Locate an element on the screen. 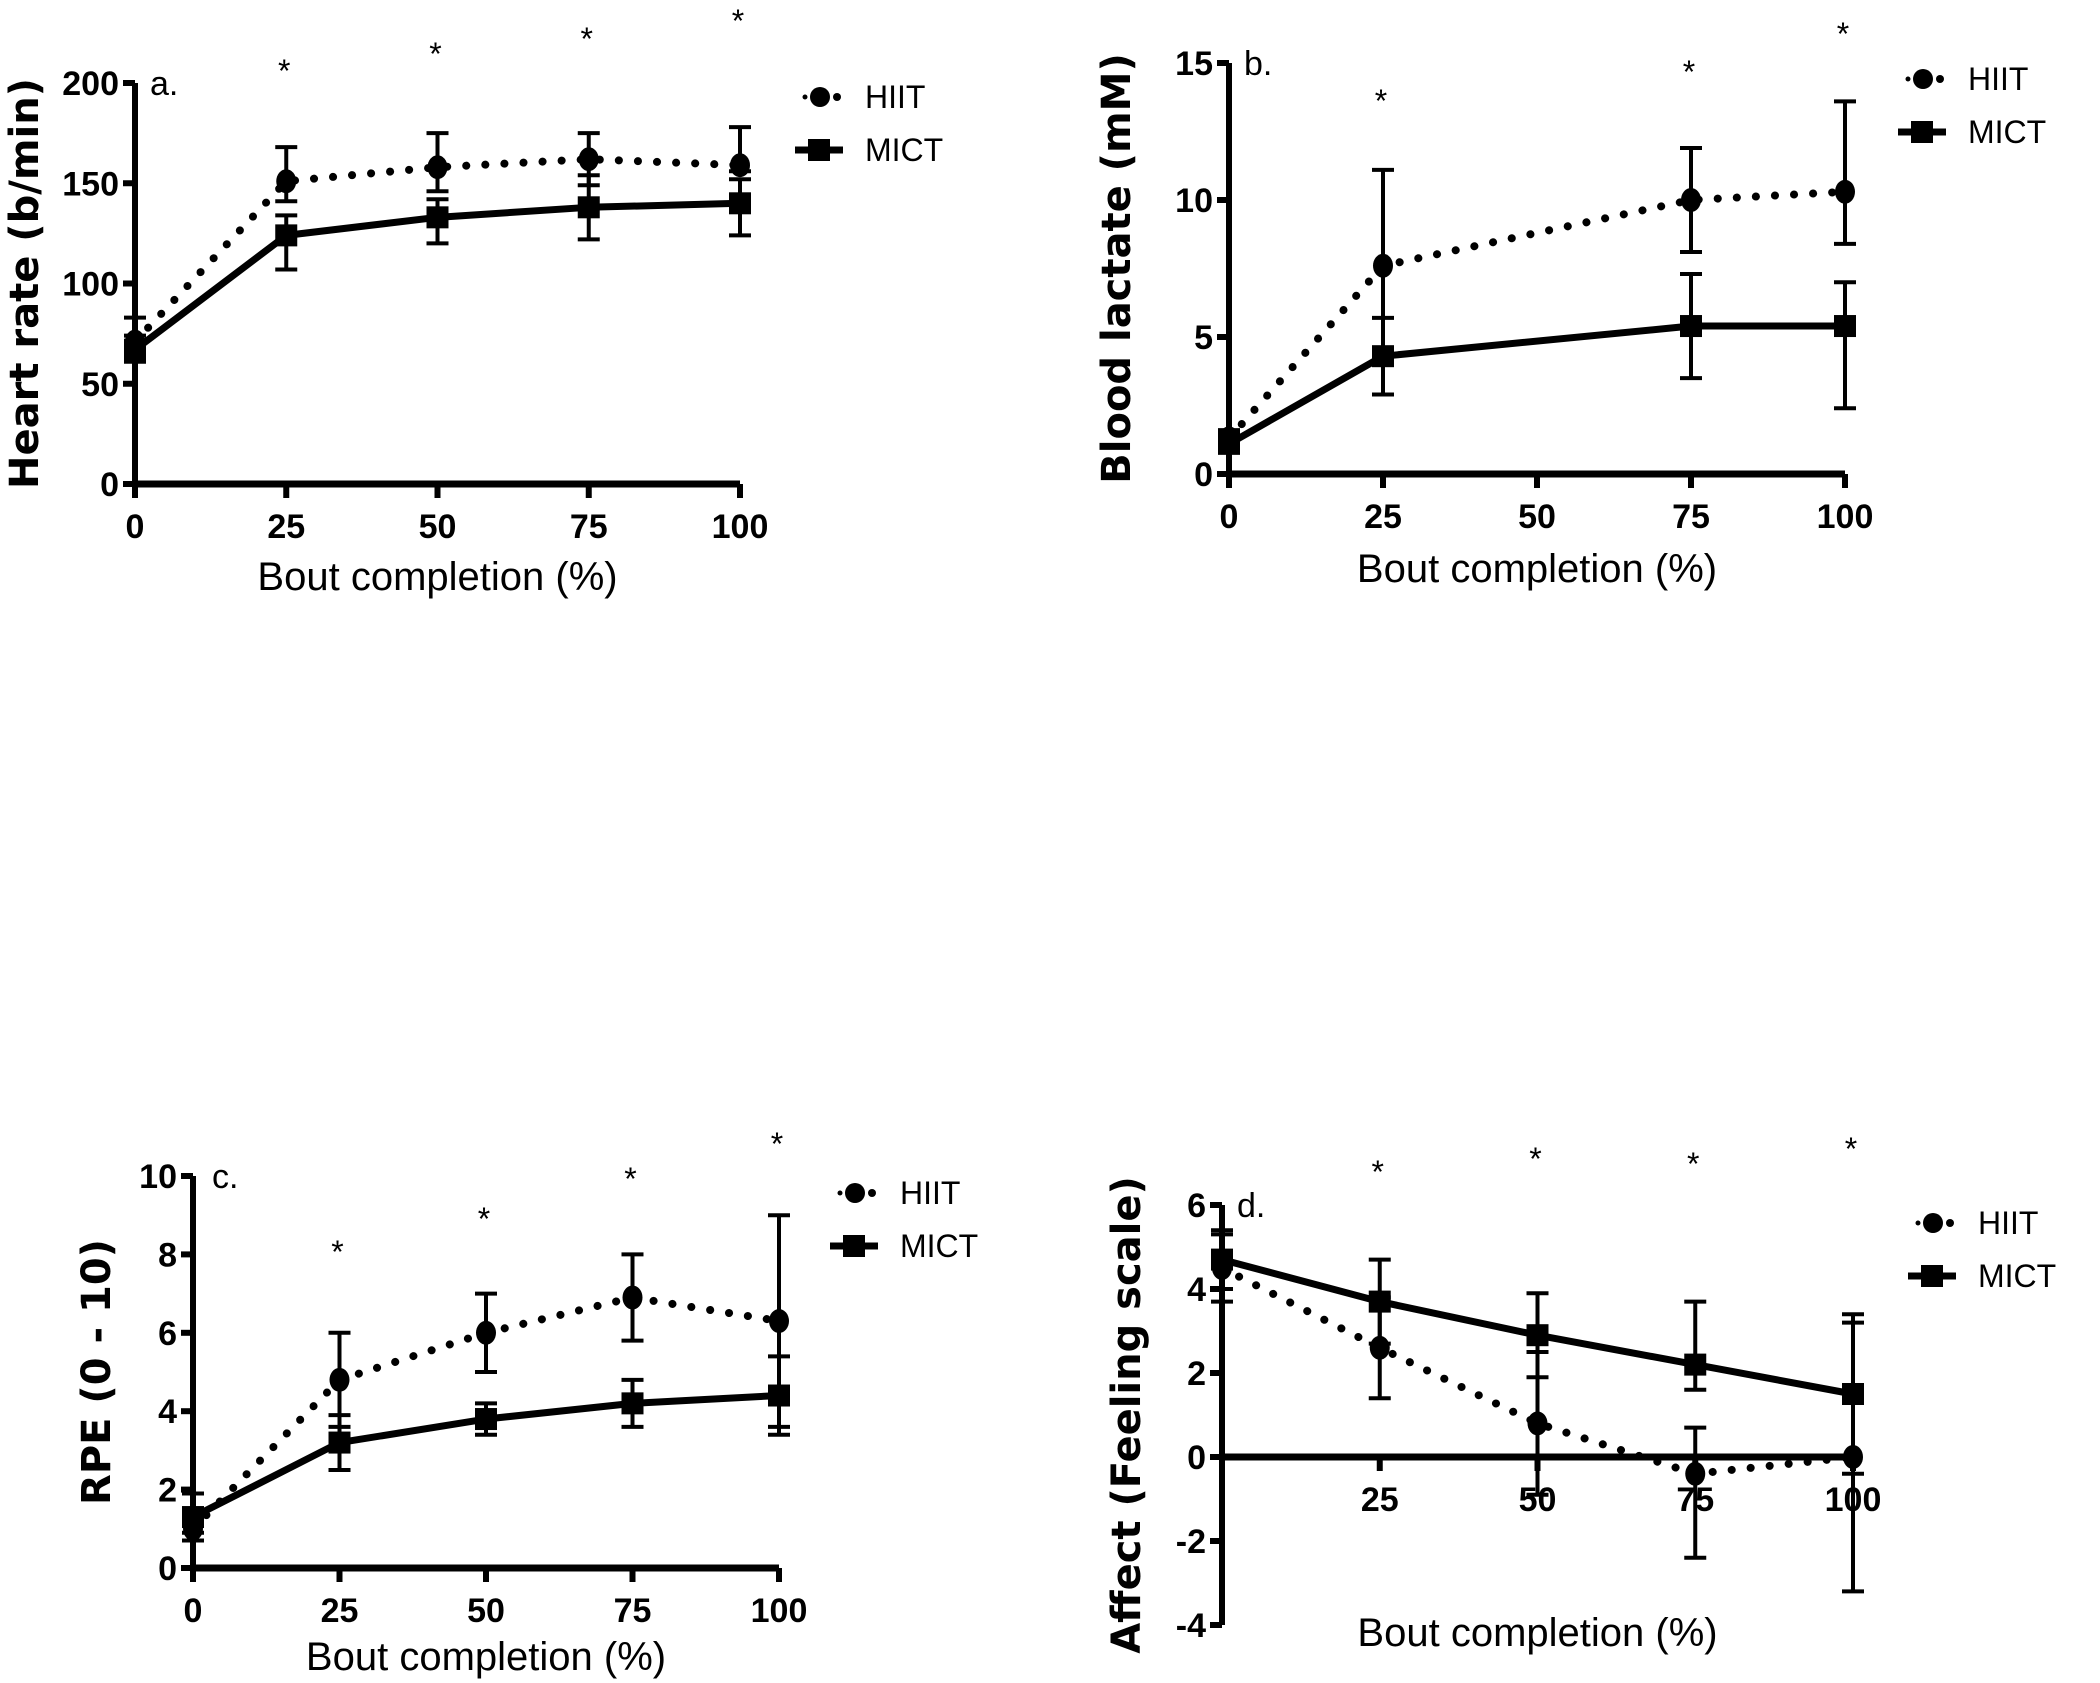 Image resolution: width=2100 pixels, height=1683 pixels. series-hiit is located at coordinates (486, 1378).